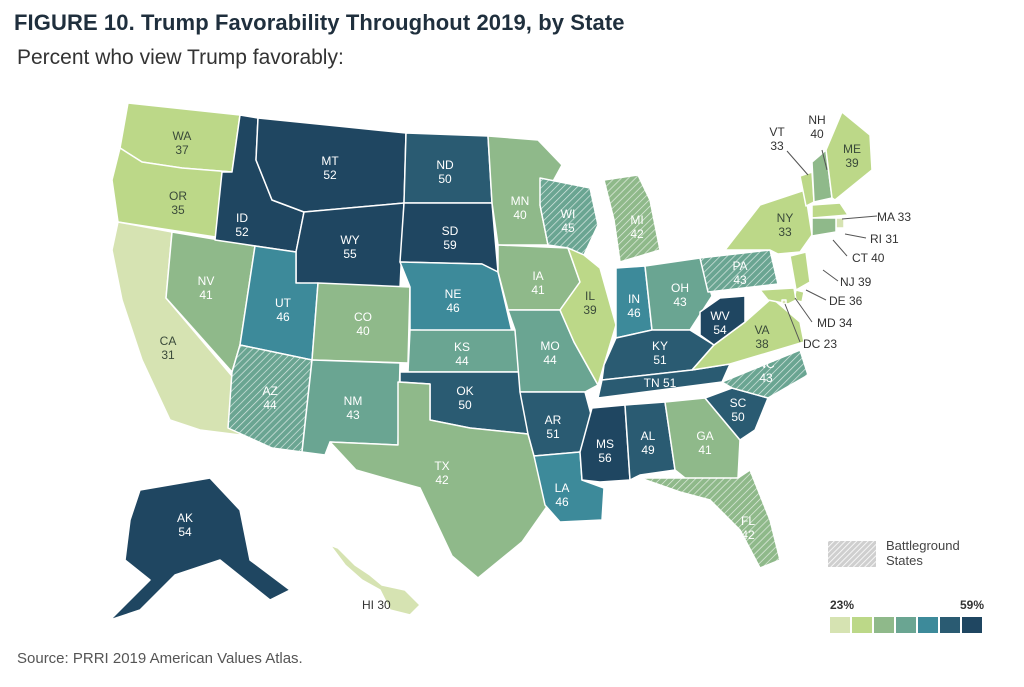 The width and height of the screenshot is (1024, 687). What do you see at coordinates (852, 149) in the screenshot?
I see `state-label-me-abbr: ME` at bounding box center [852, 149].